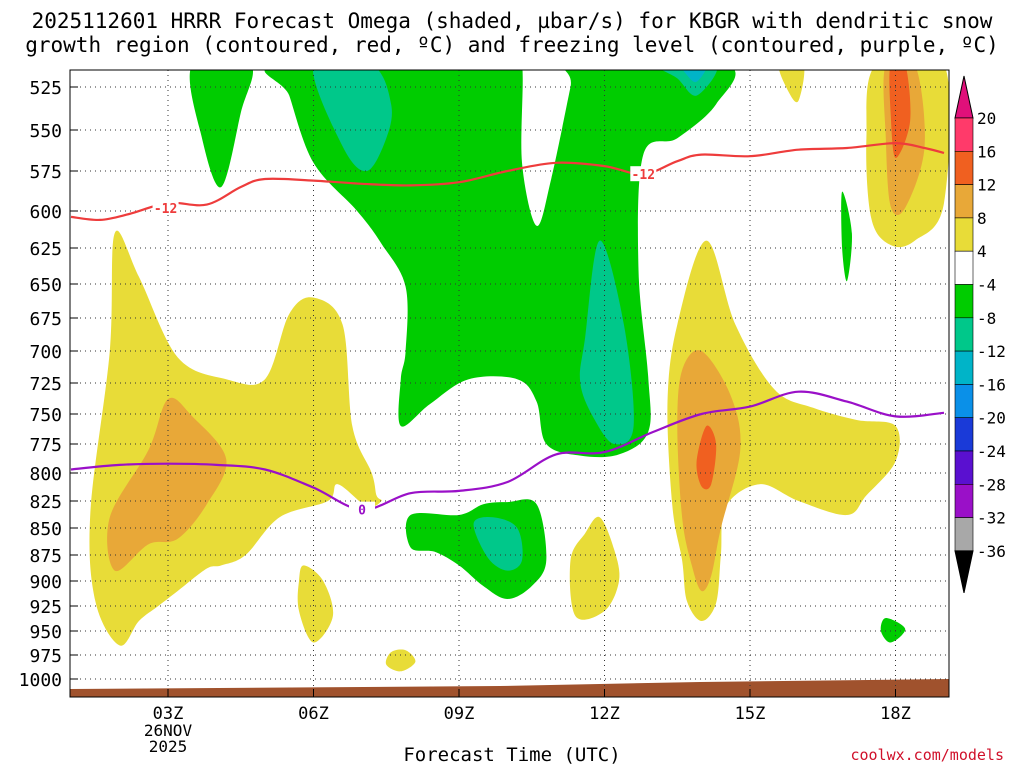 This screenshot has width=1024, height=768. I want to click on y-tick-label: 950, so click(45, 632).